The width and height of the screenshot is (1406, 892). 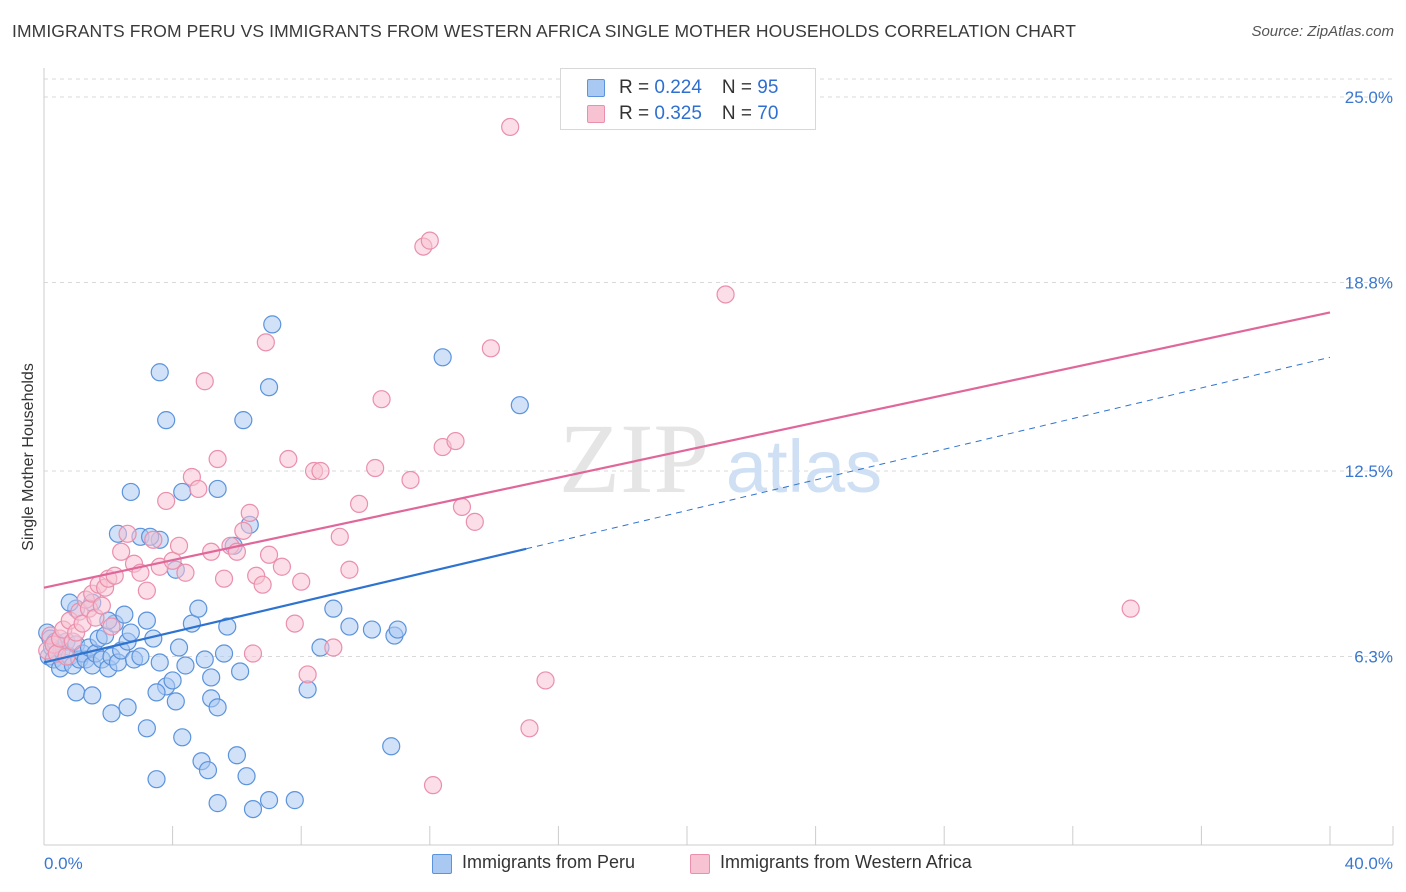 What do you see at coordinates (285, 605) in the screenshot?
I see `trend-line-peru` at bounding box center [285, 605].